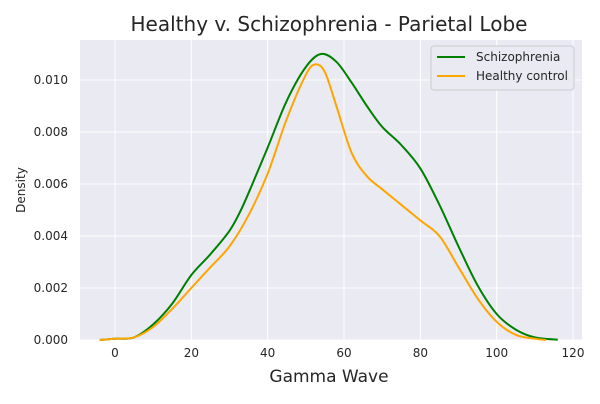 The width and height of the screenshot is (600, 404). I want to click on legend-label: Schizophrenia, so click(518, 57).